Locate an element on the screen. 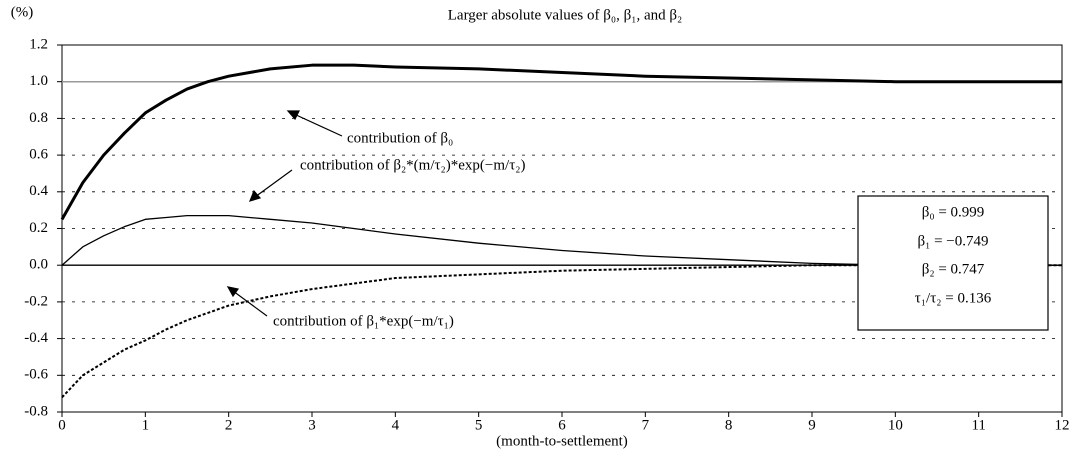 Image resolution: width=1088 pixels, height=457 pixels. annotation: contribution of β₀ is located at coordinates (400, 138).